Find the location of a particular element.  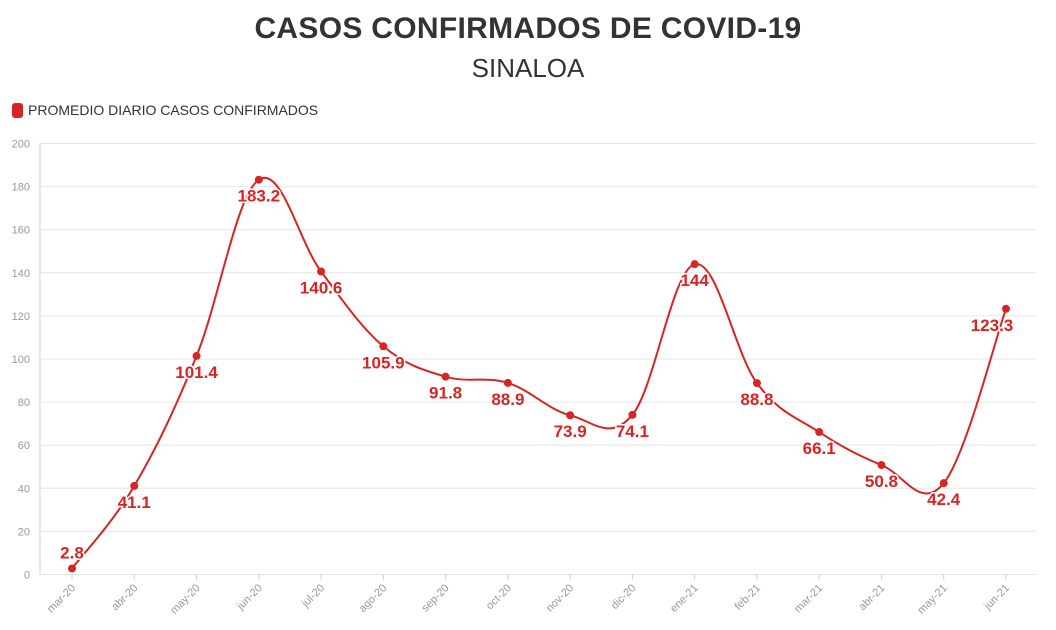

x-tick-label: abr-21 is located at coordinates (872, 597).